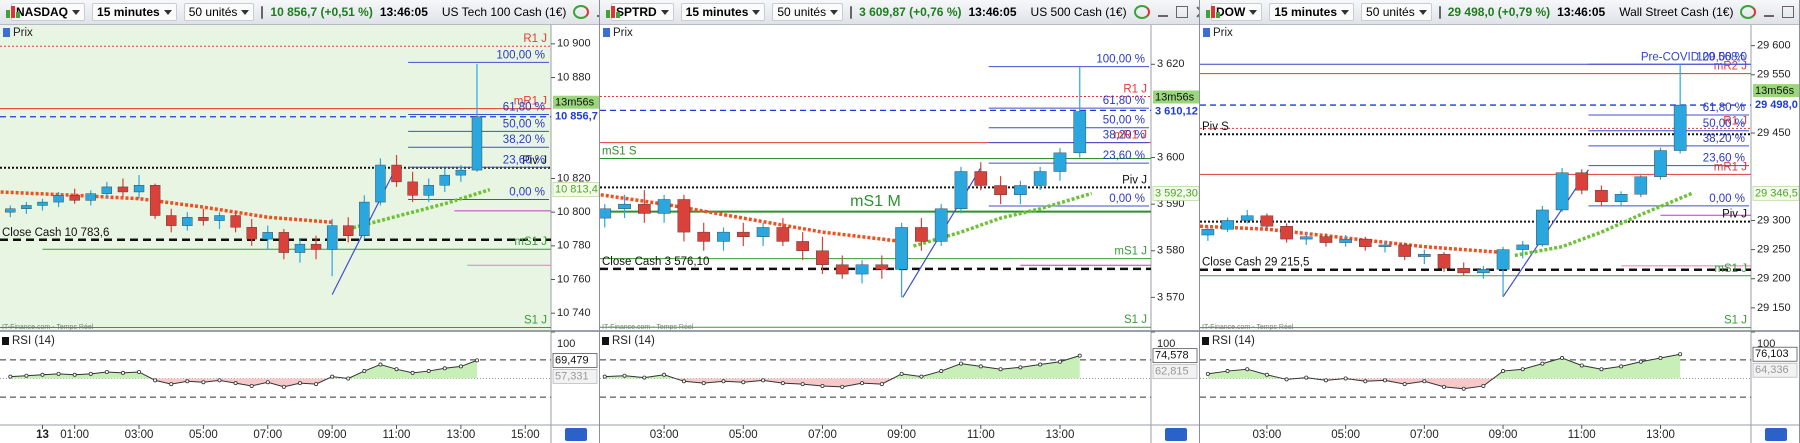 The height and width of the screenshot is (443, 1800). I want to click on symbol-select: DOW, so click(1237, 12).